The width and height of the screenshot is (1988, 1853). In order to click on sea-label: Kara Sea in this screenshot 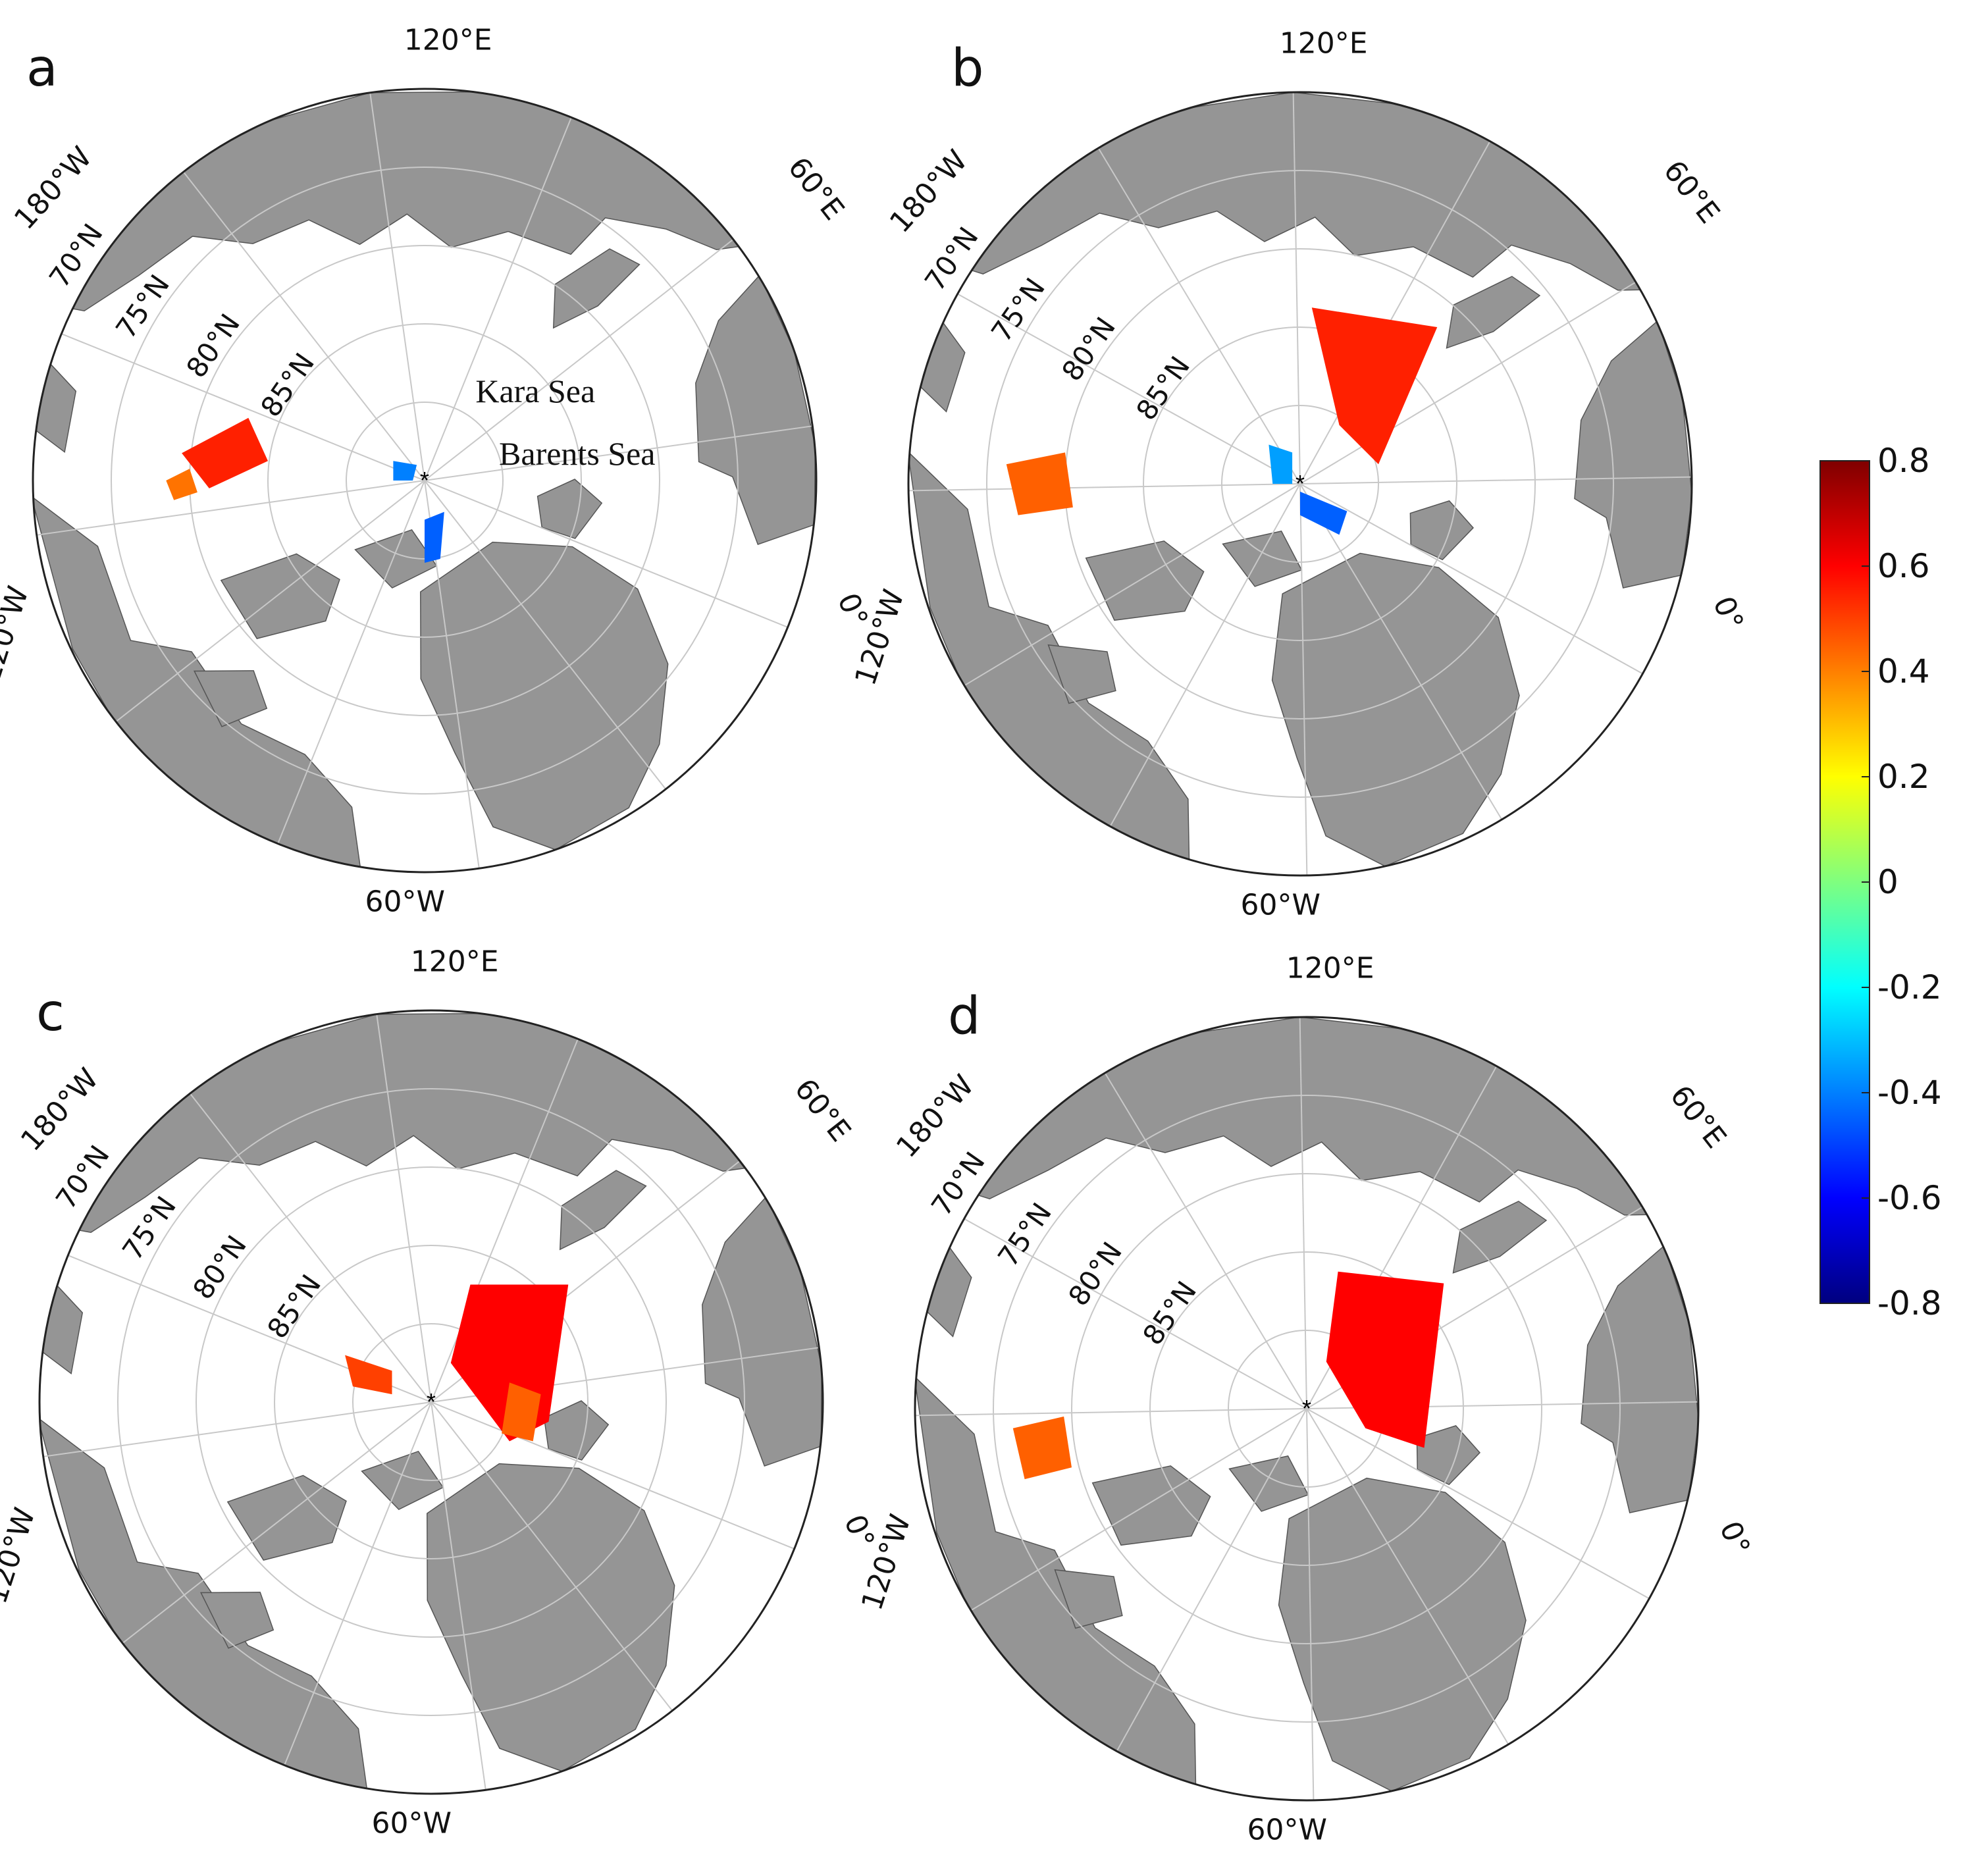, I will do `click(535, 391)`.